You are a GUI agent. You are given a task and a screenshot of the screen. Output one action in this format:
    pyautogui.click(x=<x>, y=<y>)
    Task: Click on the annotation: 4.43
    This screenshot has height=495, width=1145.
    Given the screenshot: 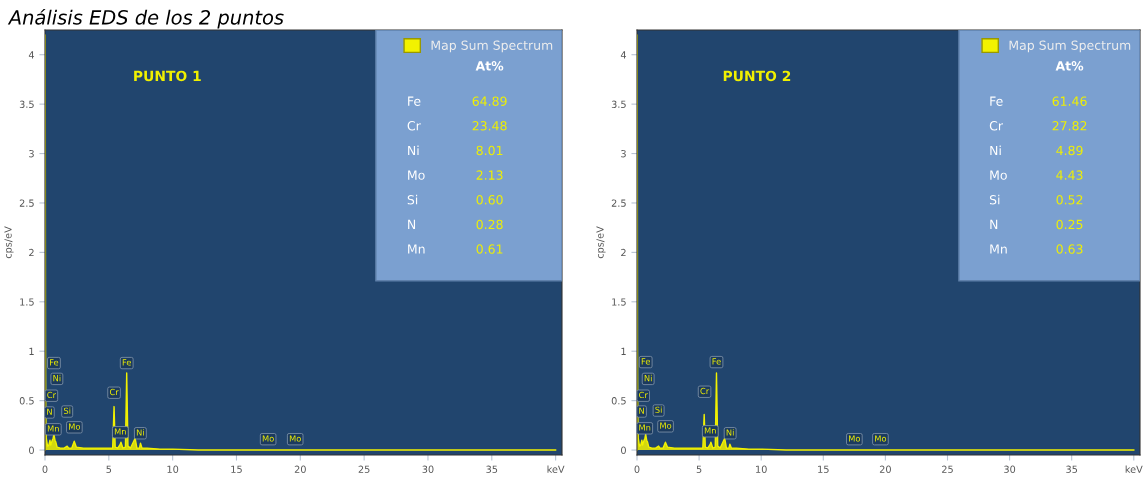 What is the action you would take?
    pyautogui.click(x=1069, y=175)
    